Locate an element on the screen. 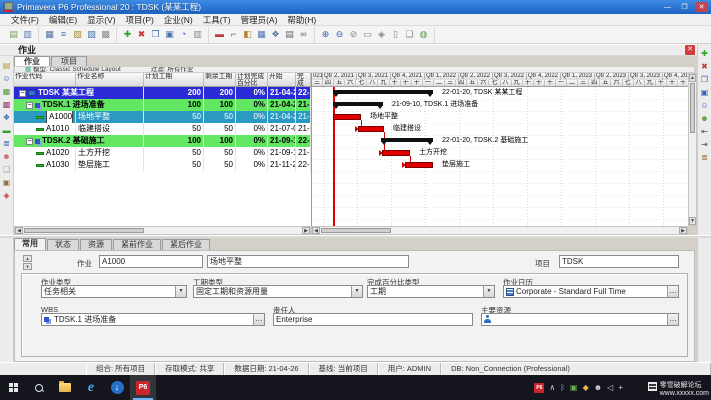 The image size is (711, 400). column-header-0: 作业代码 is located at coordinates (45, 79).